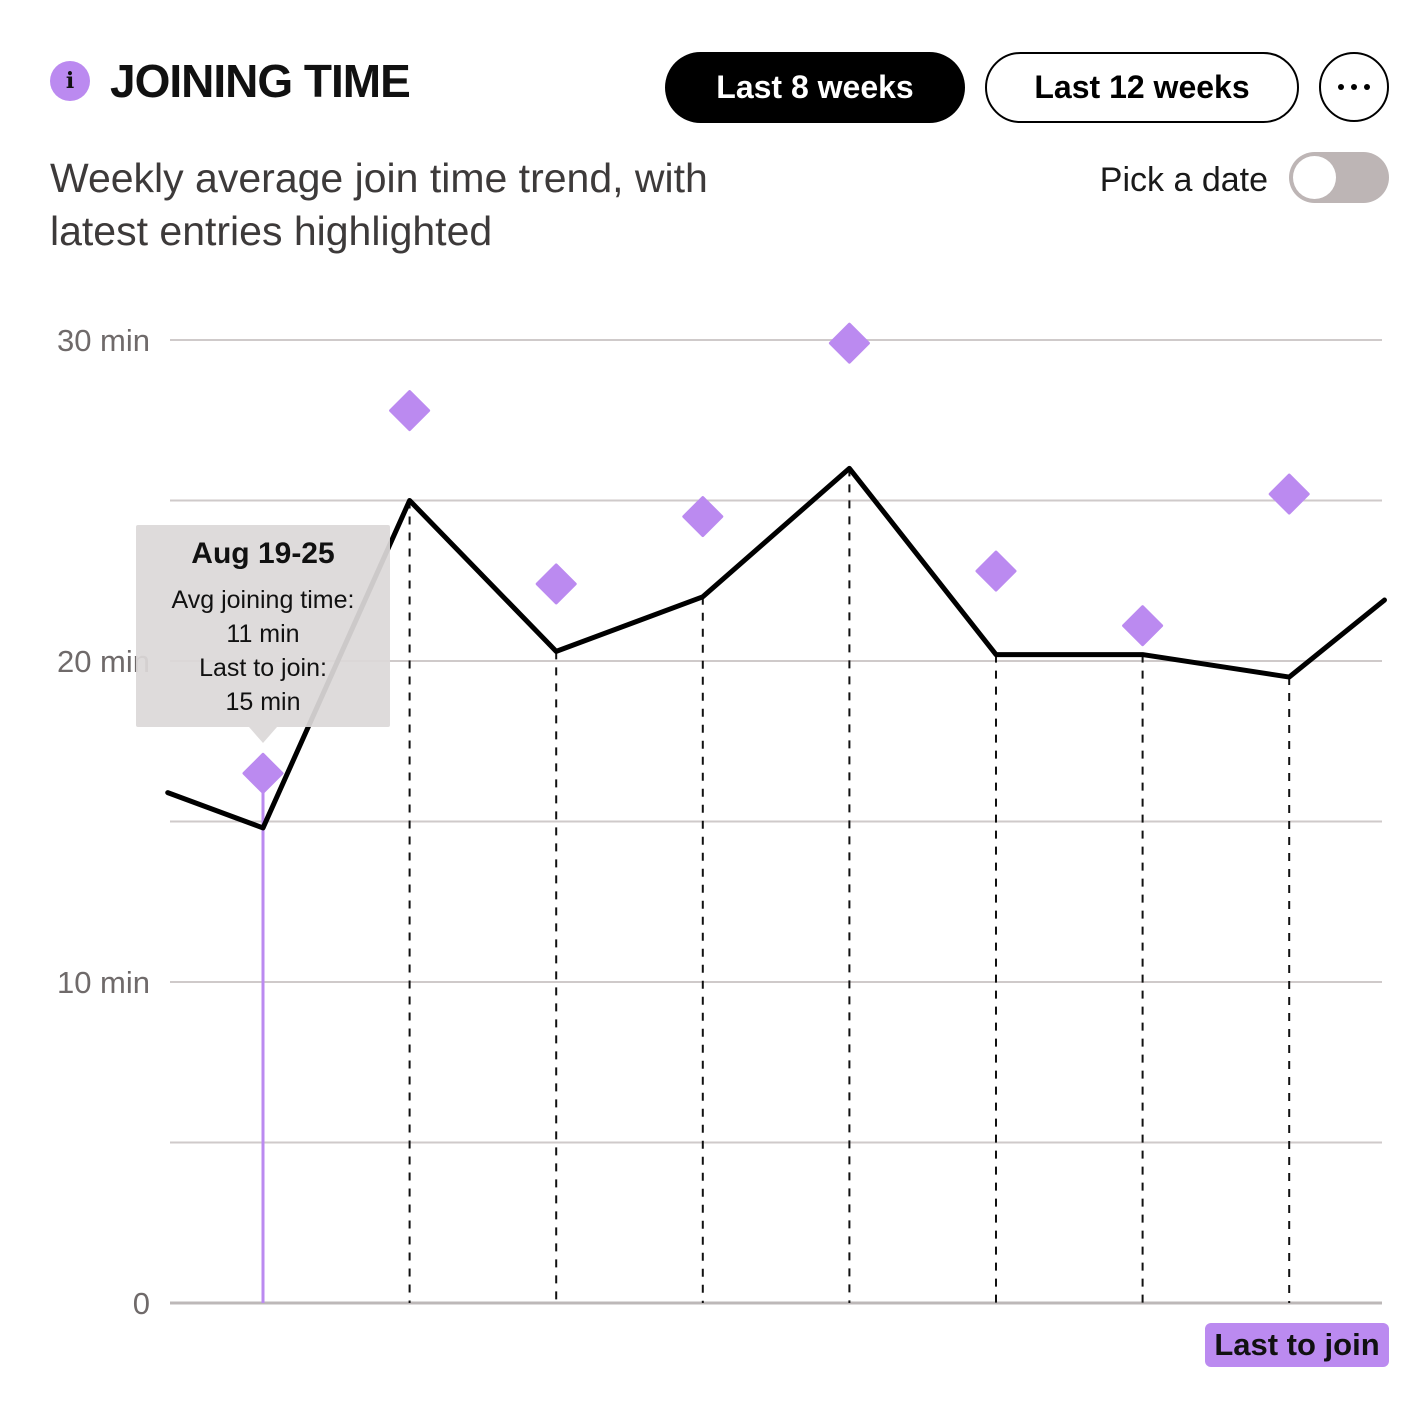 This screenshot has width=1423, height=1417. What do you see at coordinates (263, 668) in the screenshot?
I see `tooltip-last-label: Last to join:` at bounding box center [263, 668].